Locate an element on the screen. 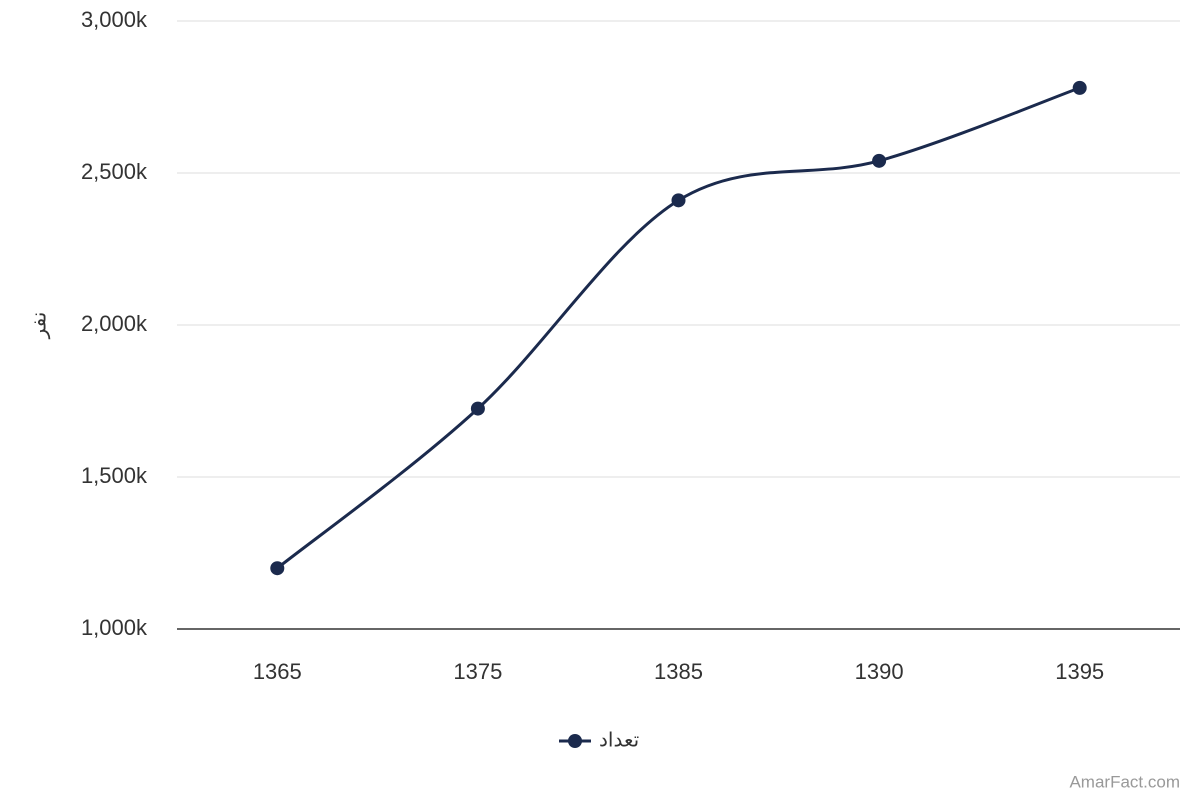 Image resolution: width=1200 pixels, height=805 pixels. y-tick-label: 1,500k is located at coordinates (114, 475).